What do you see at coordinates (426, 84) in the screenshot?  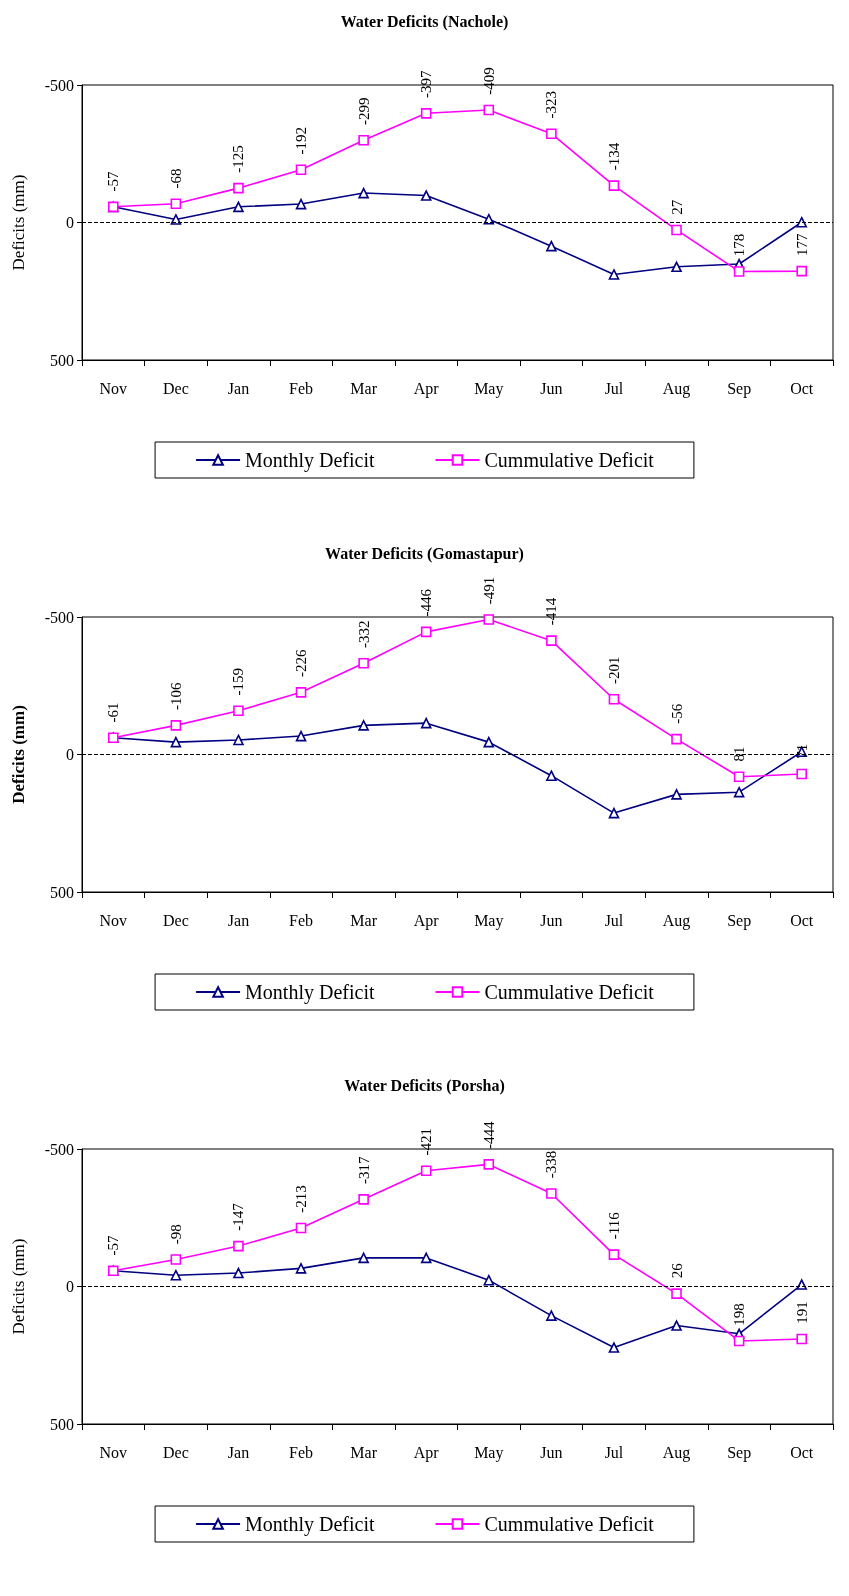 I see `data-label: -397` at bounding box center [426, 84].